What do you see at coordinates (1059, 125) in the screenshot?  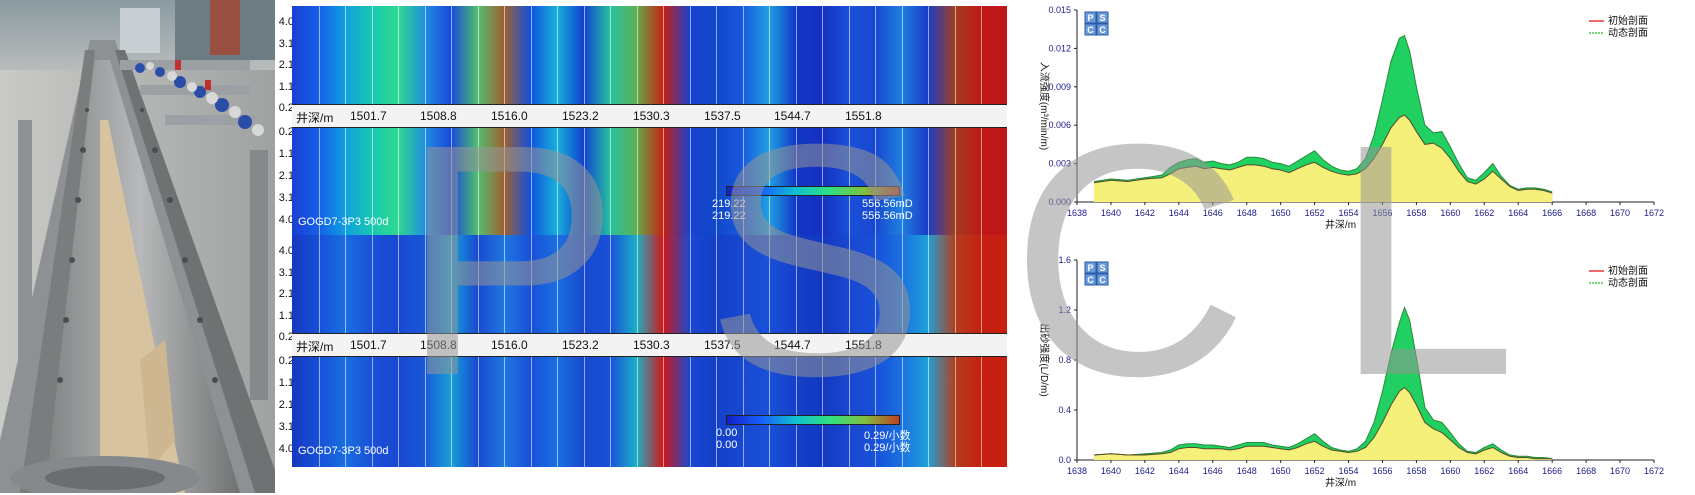 I see `y-tick-label: 0.006` at bounding box center [1059, 125].